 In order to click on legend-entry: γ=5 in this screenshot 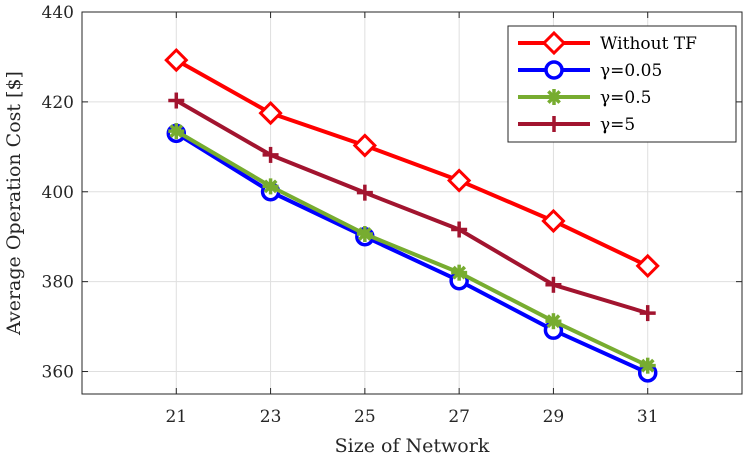, I will do `click(576, 125)`.